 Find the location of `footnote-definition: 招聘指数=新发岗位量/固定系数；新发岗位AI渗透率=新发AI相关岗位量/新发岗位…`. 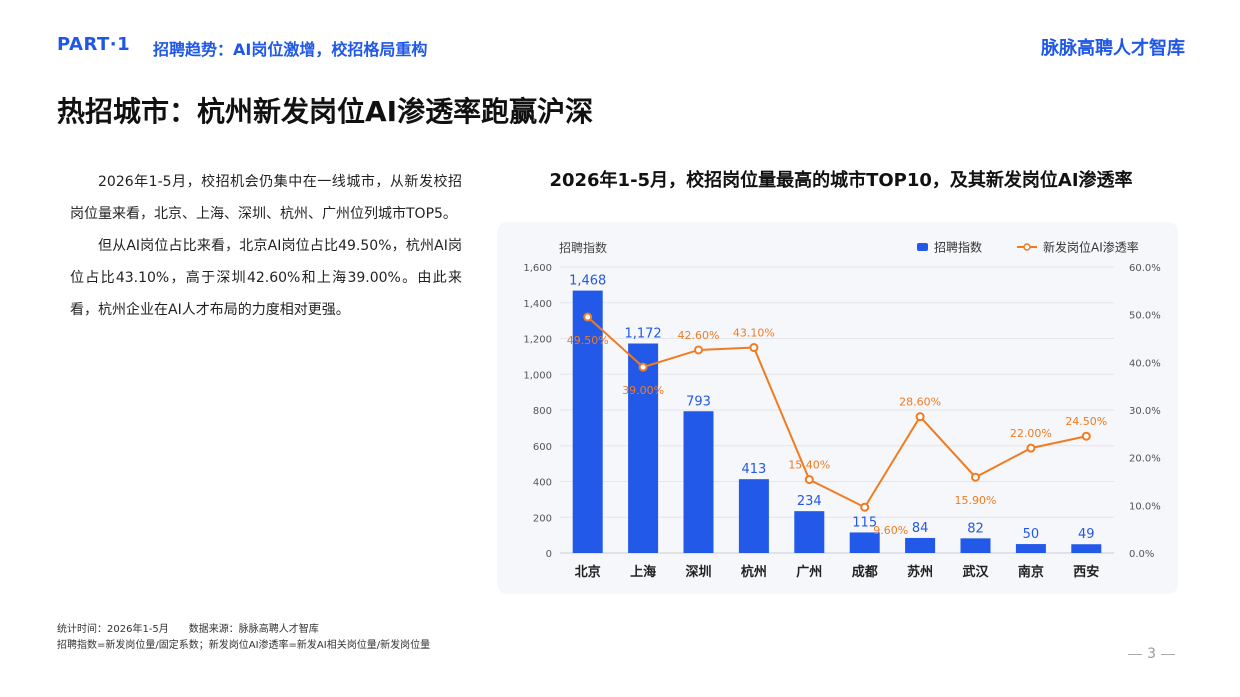

footnote-definition: 招聘指数=新发岗位量/固定系数；新发岗位AI渗透率=新发AI相关岗位量/新发岗位… is located at coordinates (244, 645).